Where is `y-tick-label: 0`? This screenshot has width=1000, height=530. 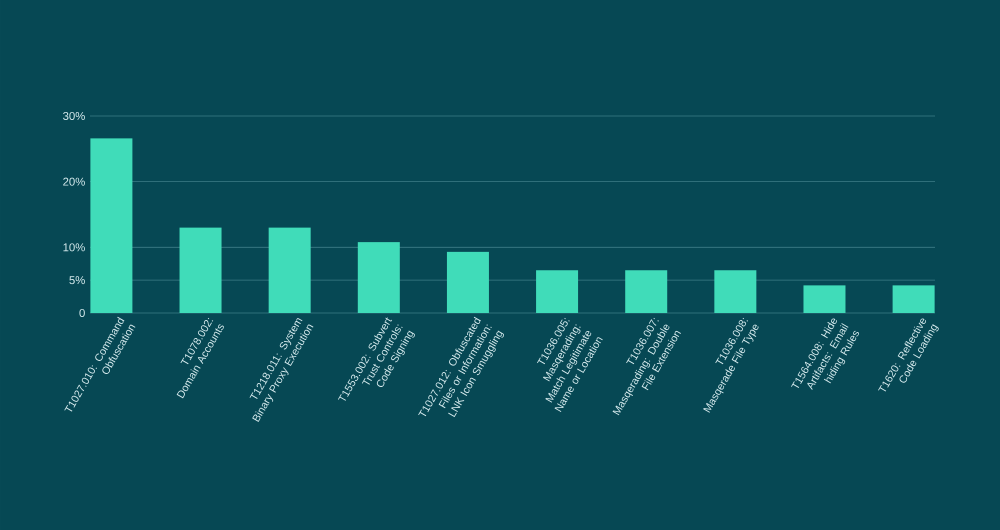 y-tick-label: 0 is located at coordinates (82, 312).